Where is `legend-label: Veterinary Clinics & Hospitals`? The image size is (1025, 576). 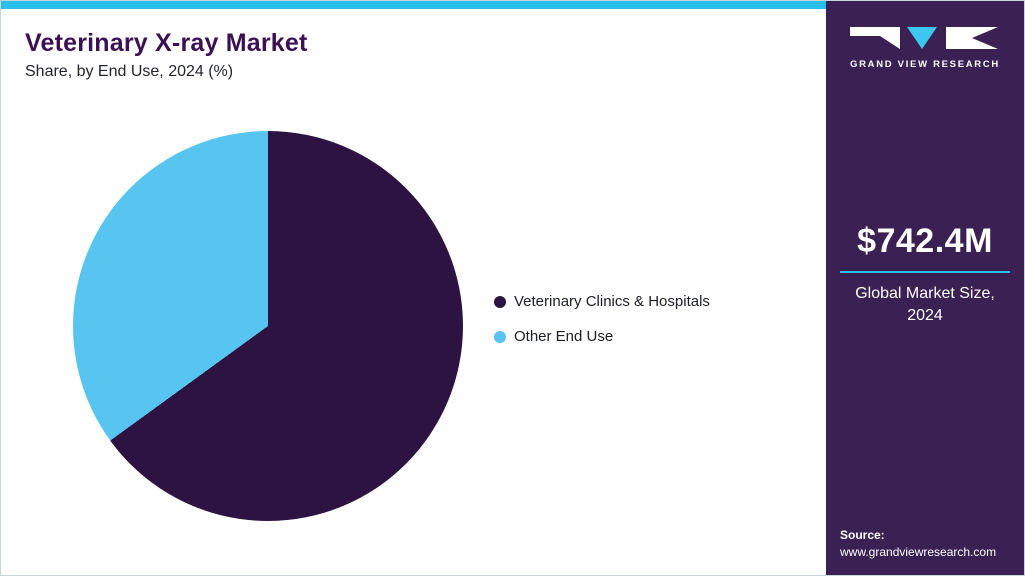 legend-label: Veterinary Clinics & Hospitals is located at coordinates (612, 301).